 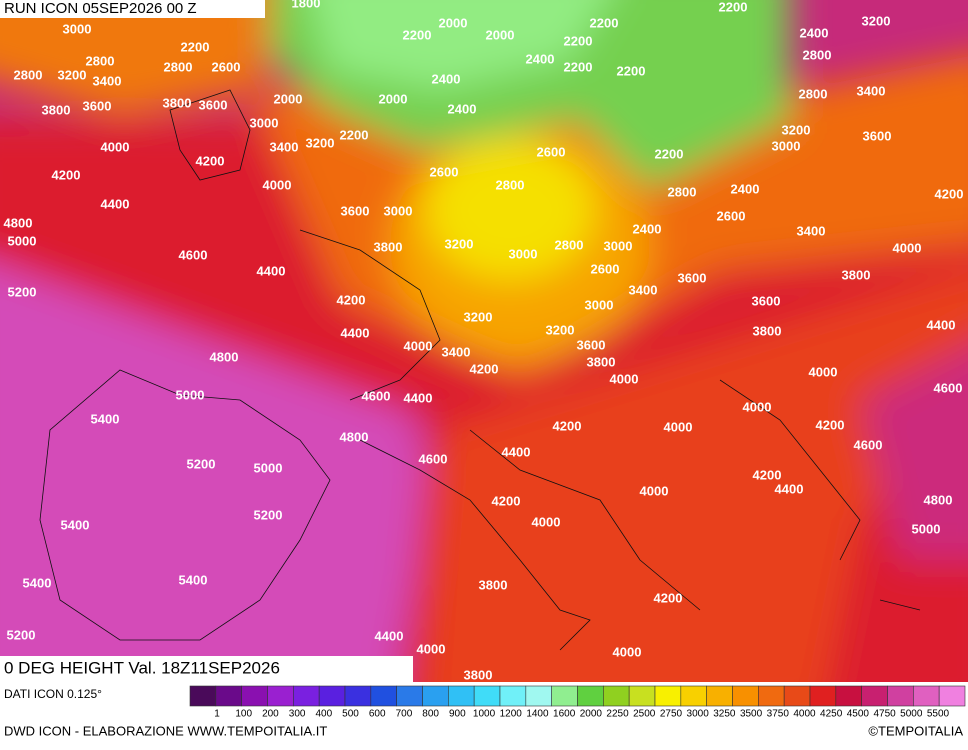 I want to click on copyright: ©TEMPOITALIA, so click(x=915, y=730).